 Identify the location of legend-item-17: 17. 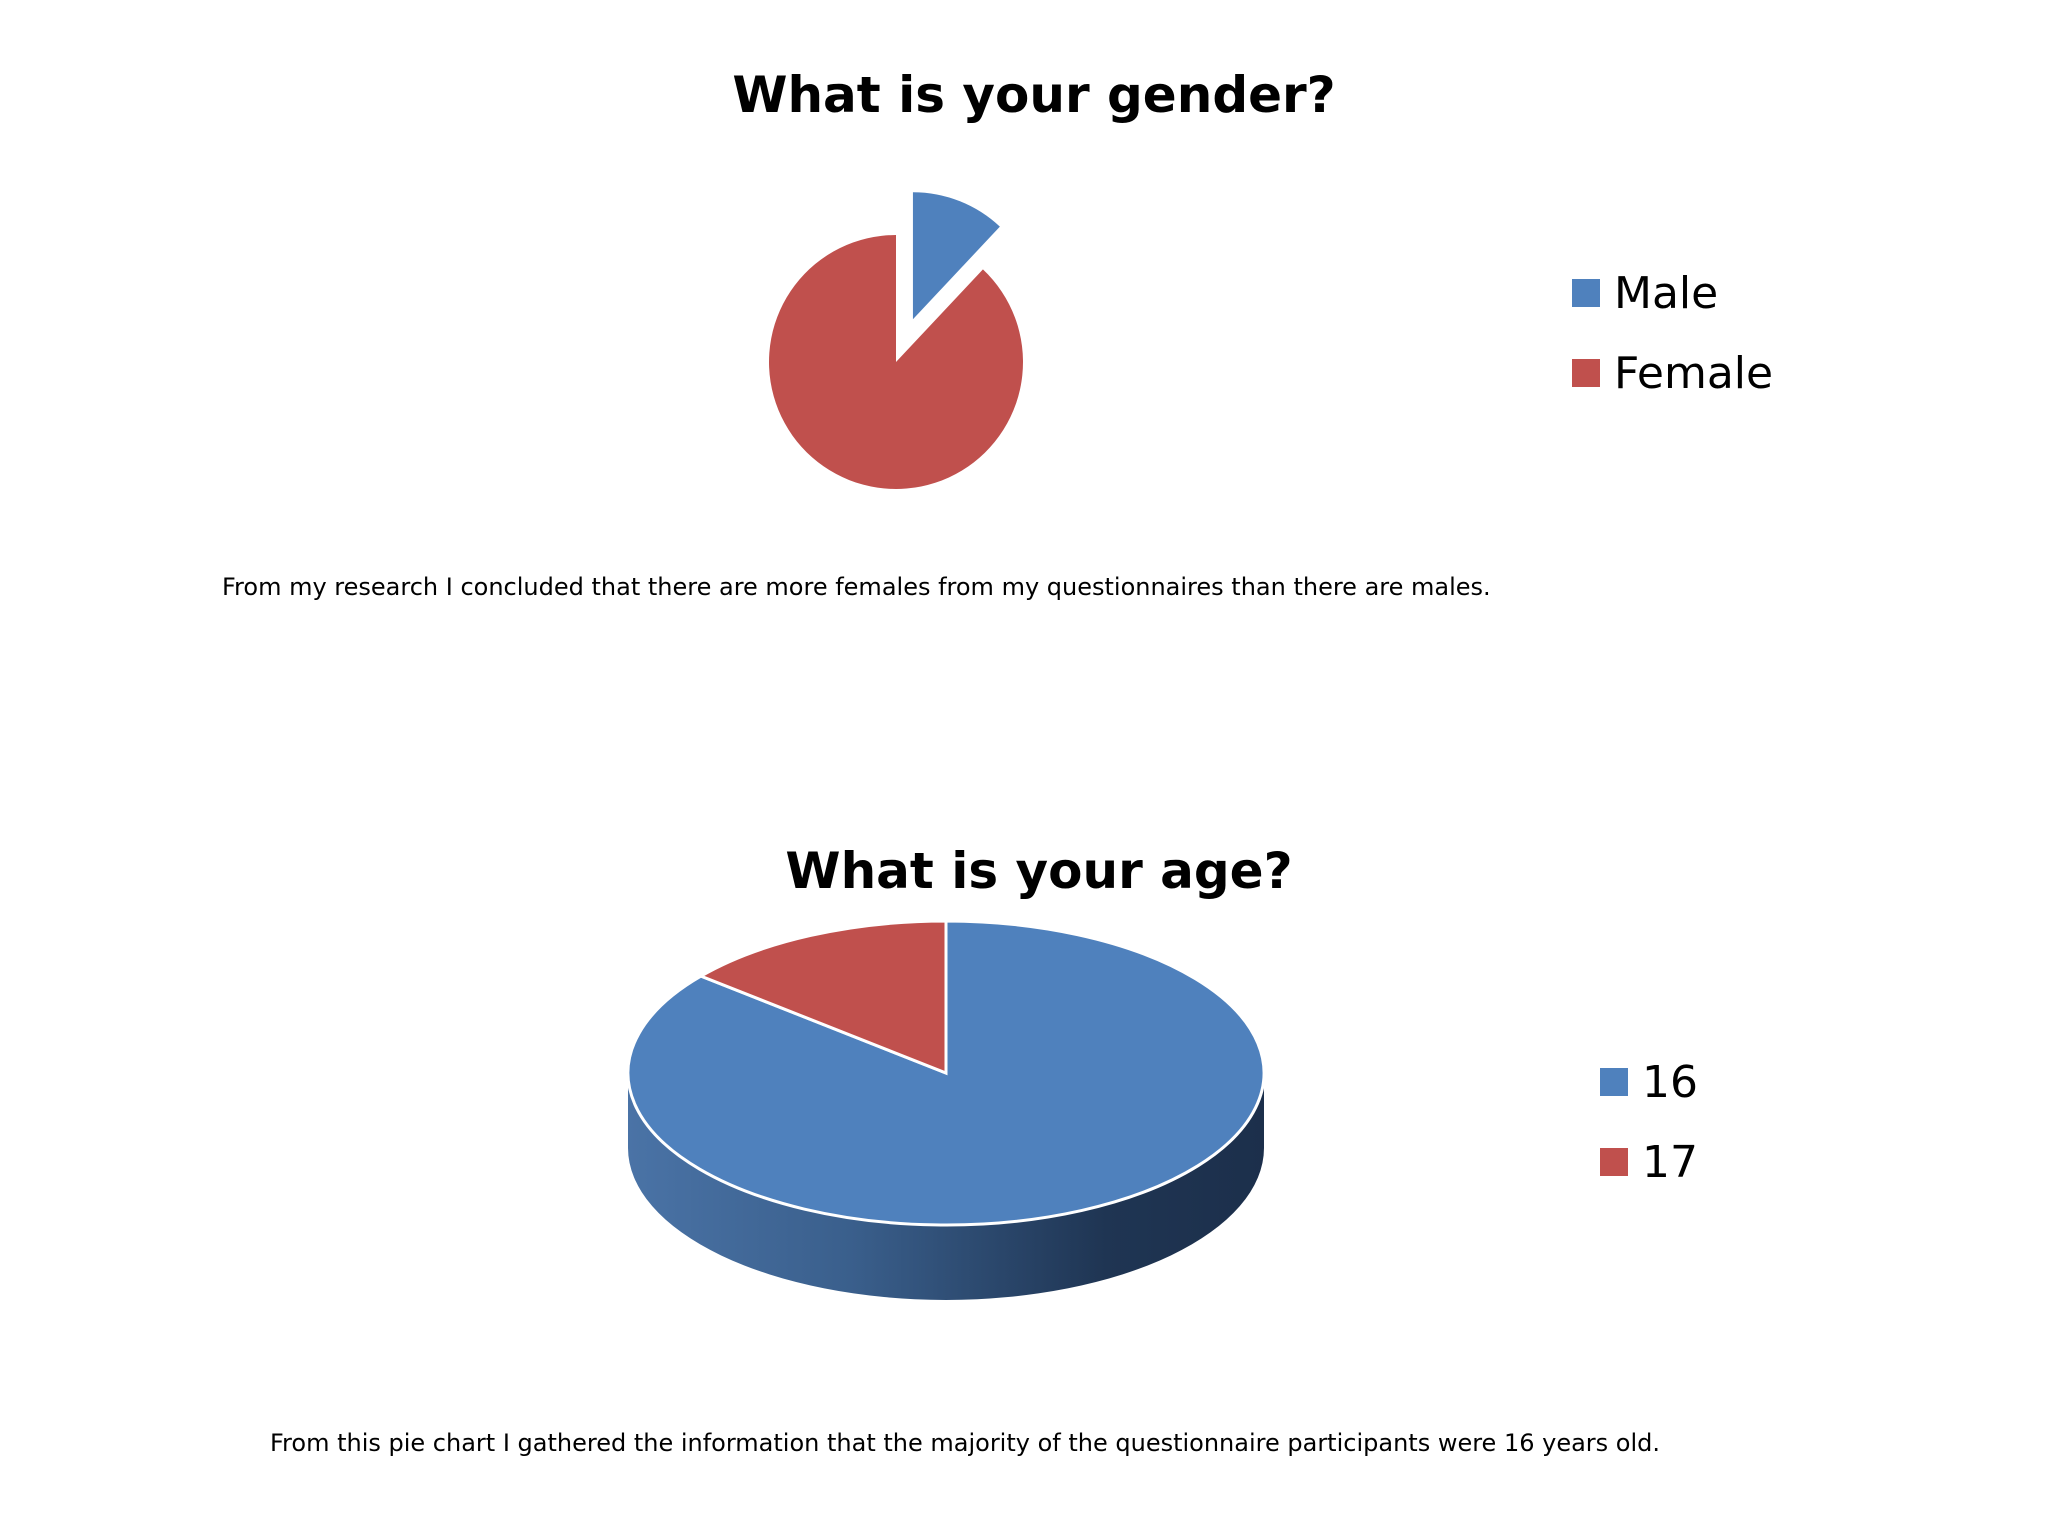
(1649, 1162).